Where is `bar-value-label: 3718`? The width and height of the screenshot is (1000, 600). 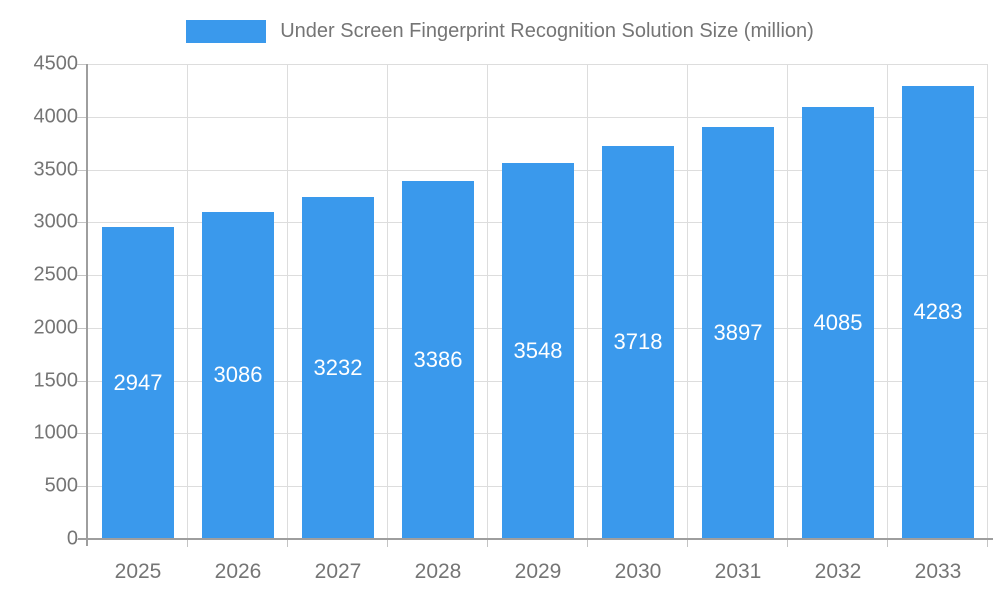
bar-value-label: 3718 is located at coordinates (638, 341).